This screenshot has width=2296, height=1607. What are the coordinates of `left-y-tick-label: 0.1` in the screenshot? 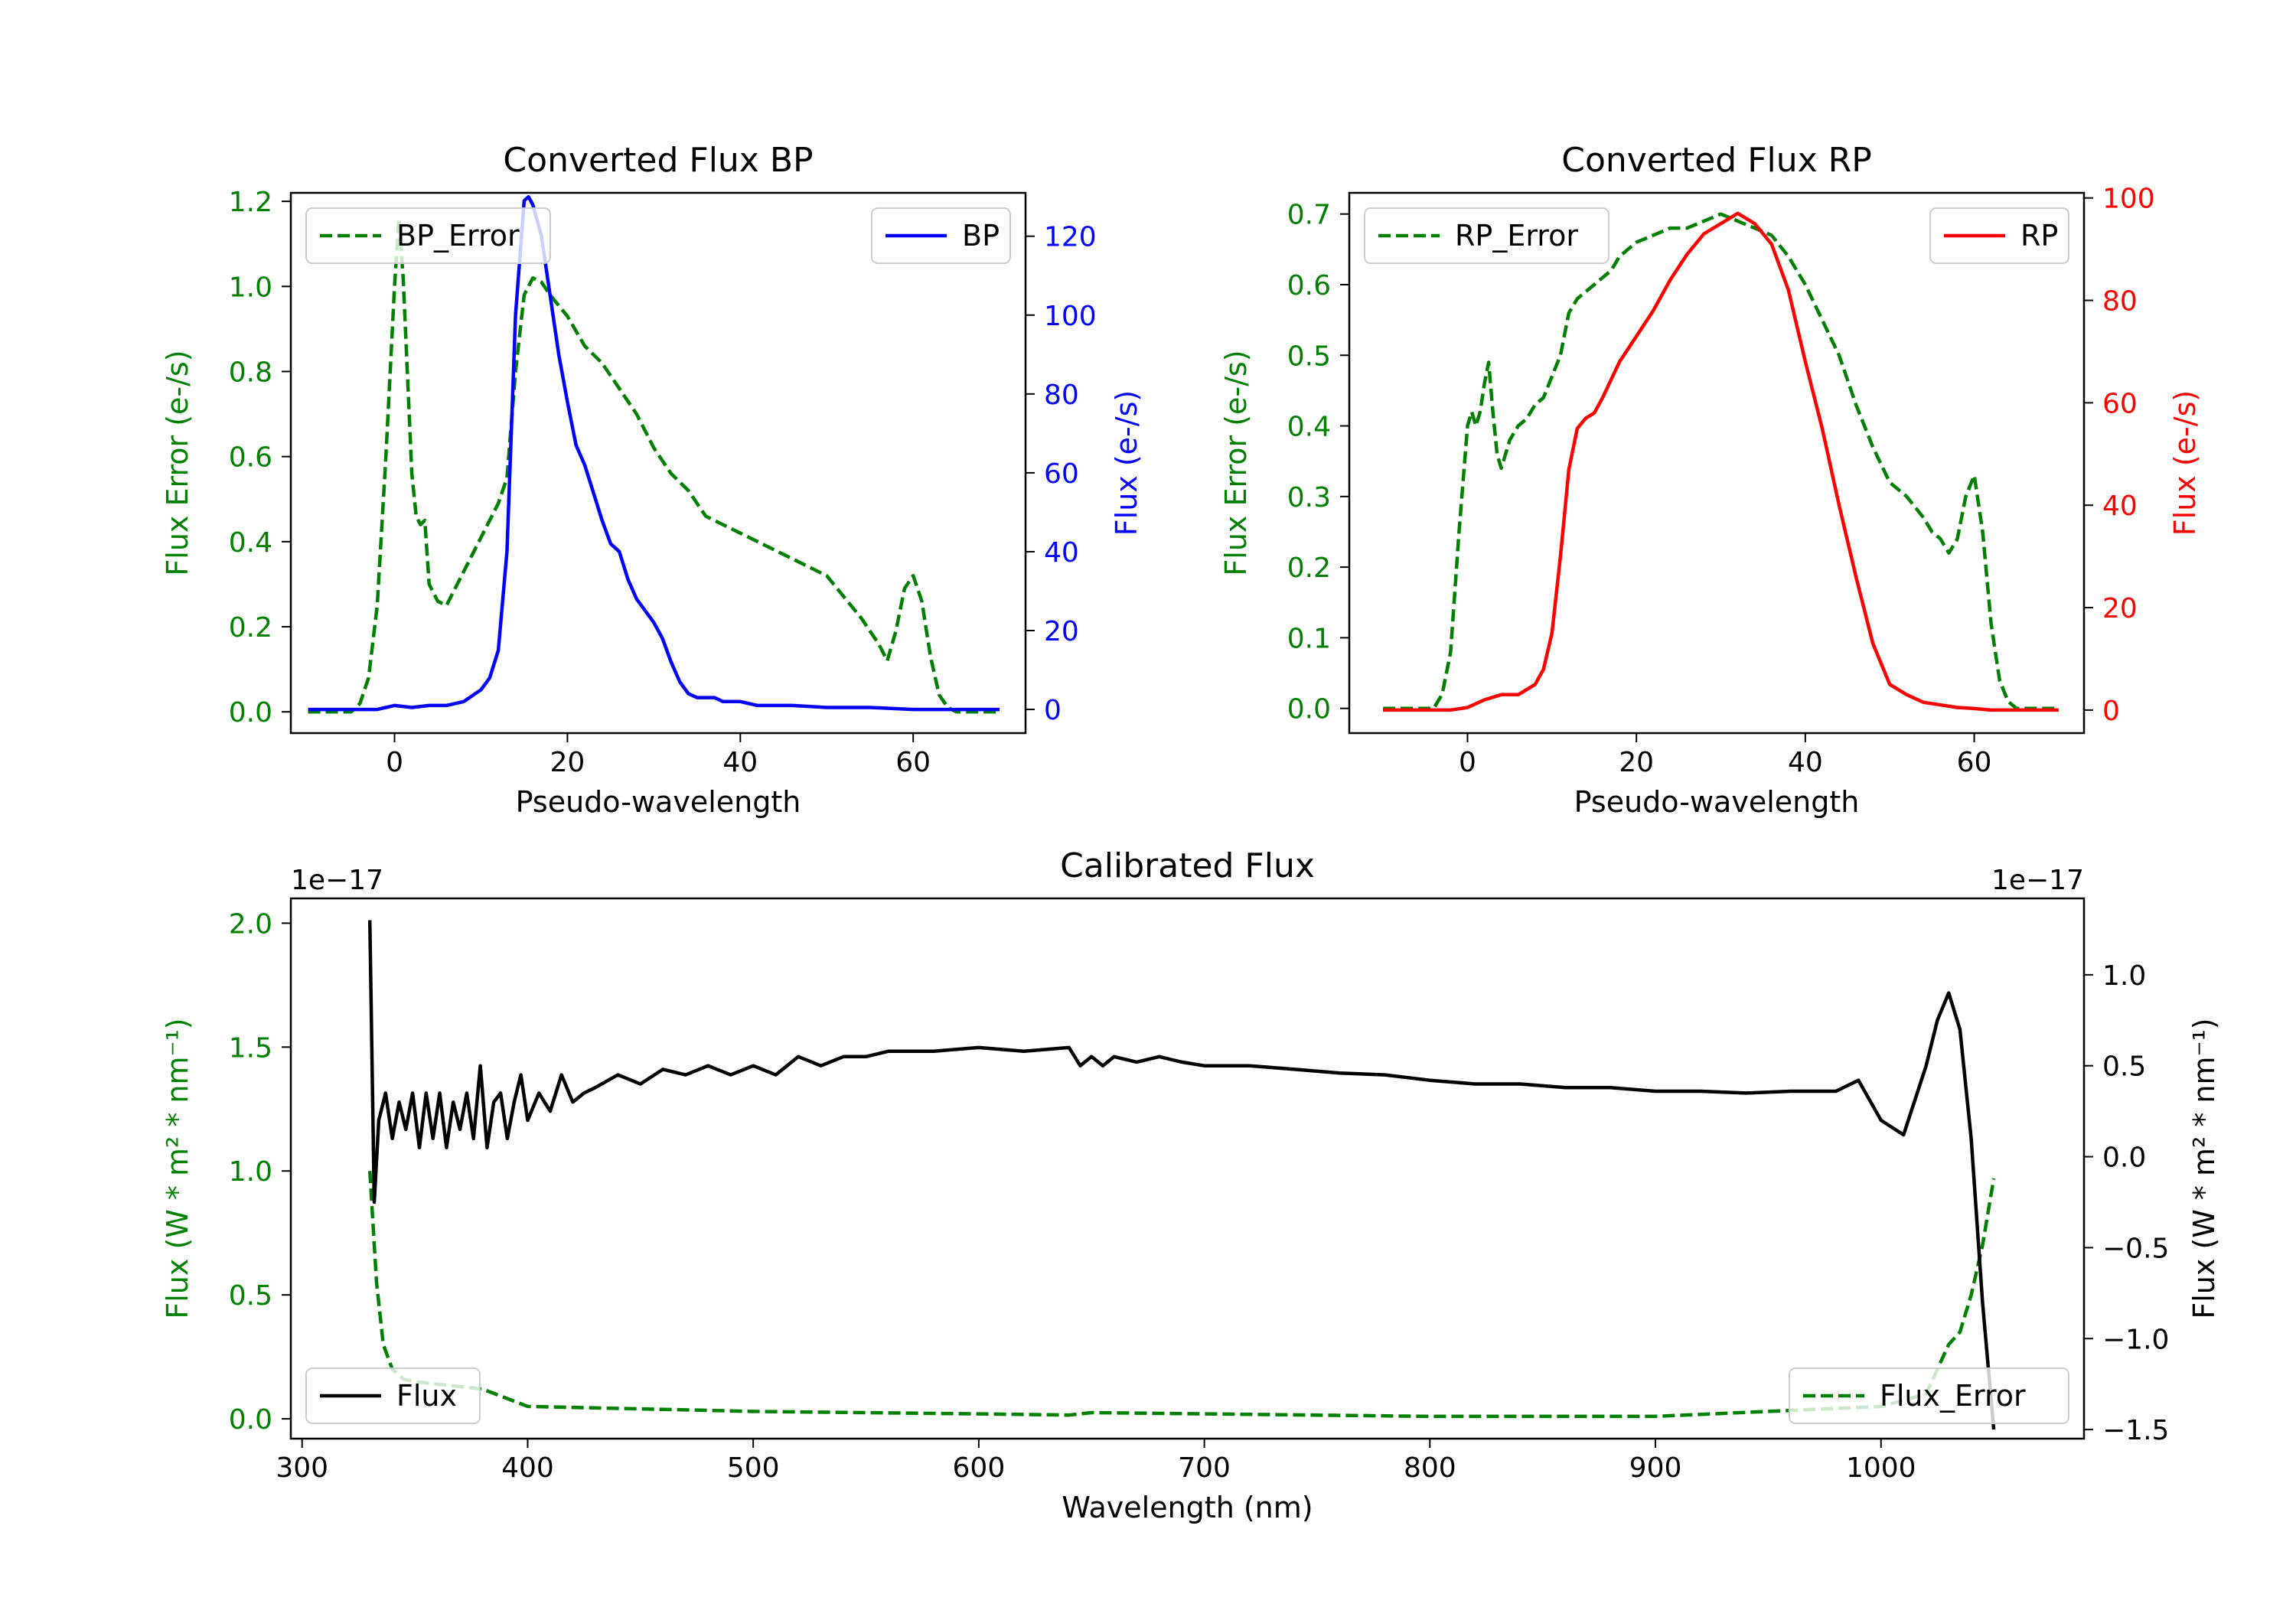 It's located at (1309, 638).